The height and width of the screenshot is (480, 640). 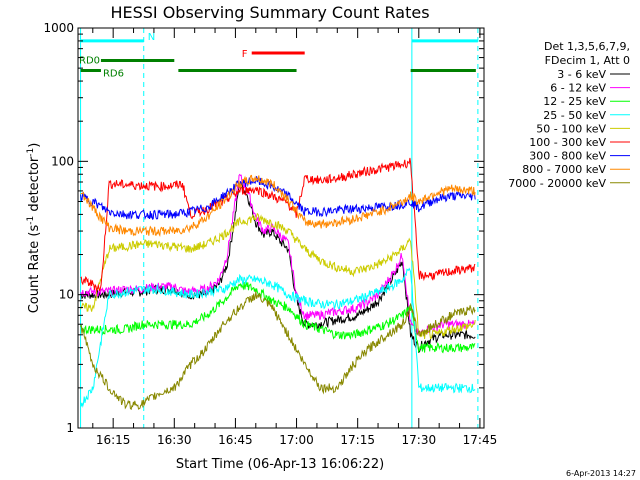 What do you see at coordinates (34, 145) in the screenshot?
I see `y-axis-label-end: )` at bounding box center [34, 145].